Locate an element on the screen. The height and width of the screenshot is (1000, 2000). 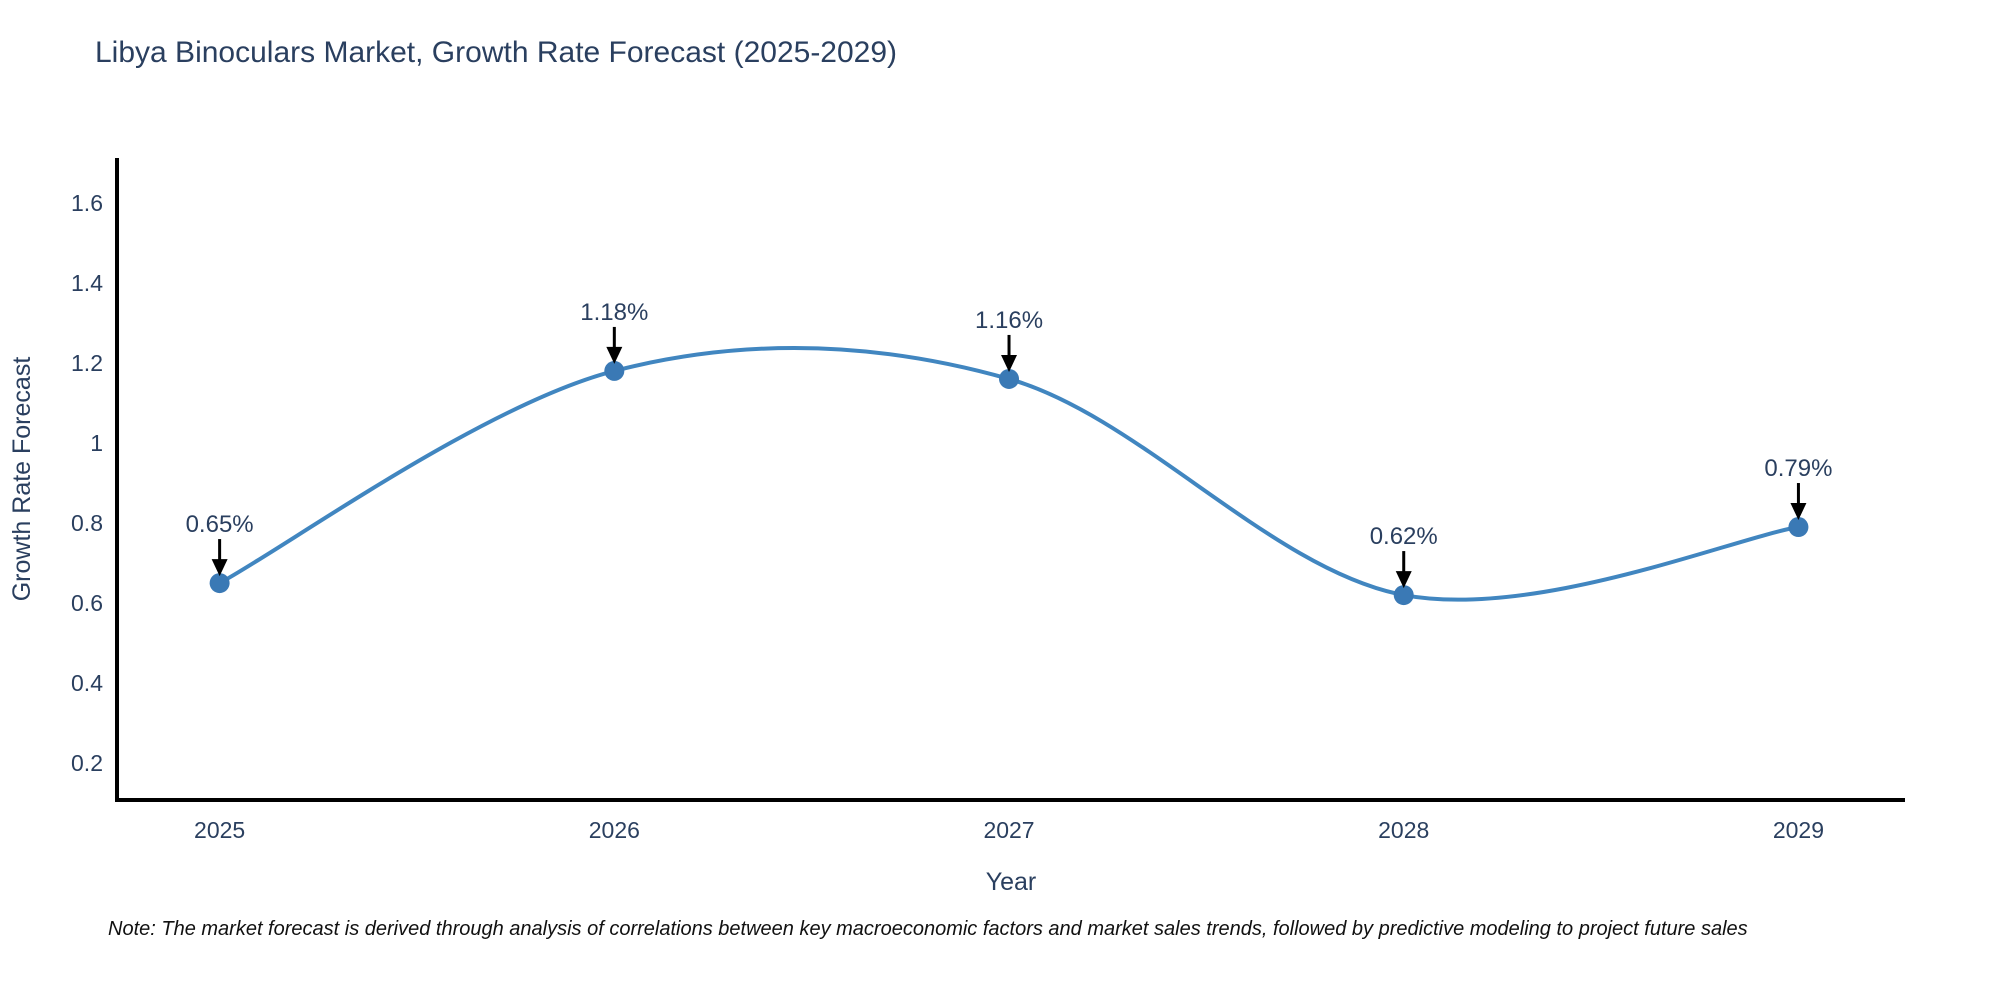
y-tick-label: 0.4 is located at coordinates (87, 683).